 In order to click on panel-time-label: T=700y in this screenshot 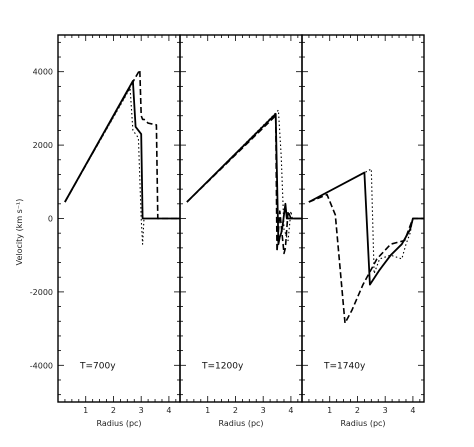, I will do `click(97, 366)`.